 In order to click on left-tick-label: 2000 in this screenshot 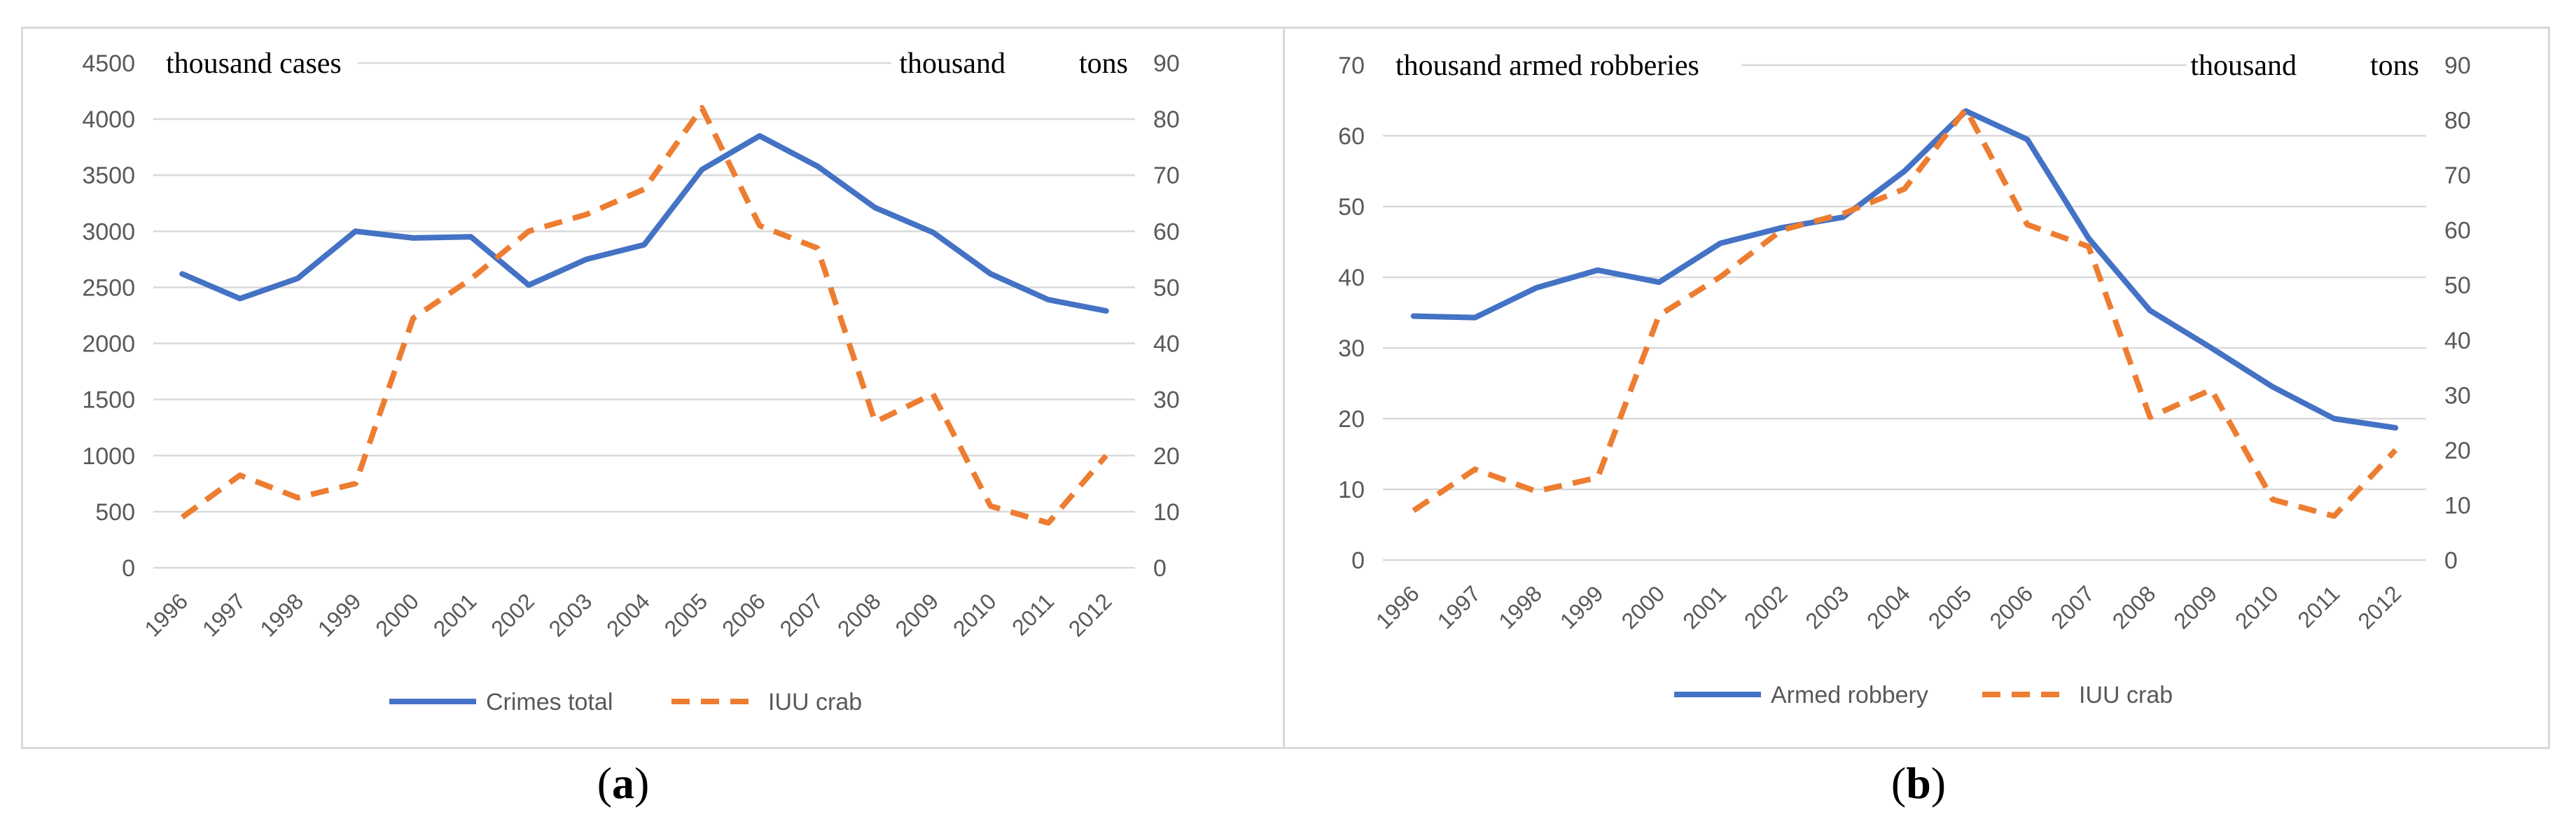, I will do `click(108, 344)`.